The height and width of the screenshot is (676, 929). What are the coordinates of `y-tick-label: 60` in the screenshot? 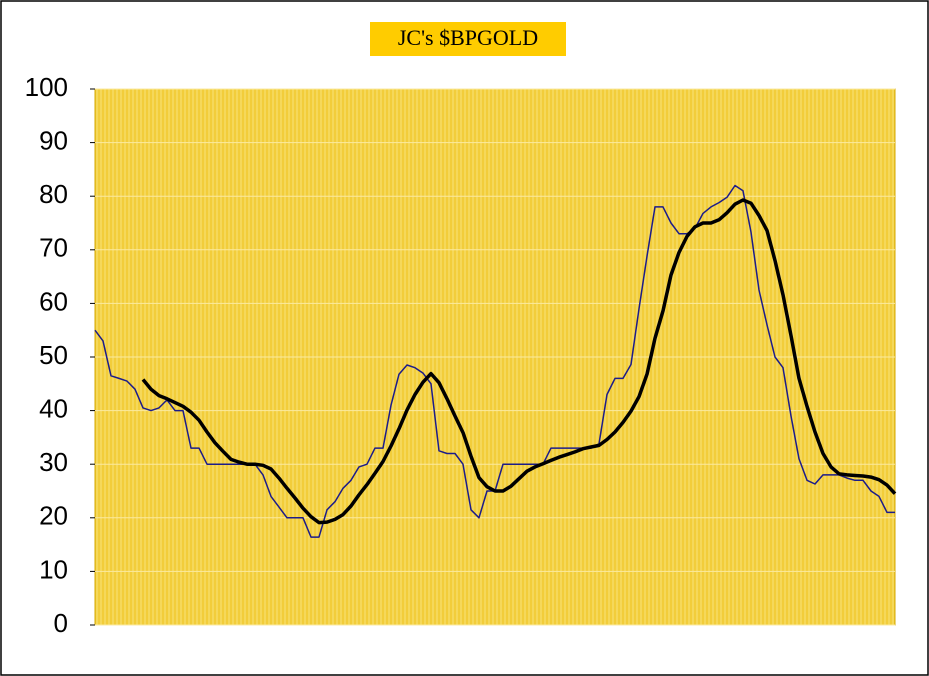 It's located at (53, 301).